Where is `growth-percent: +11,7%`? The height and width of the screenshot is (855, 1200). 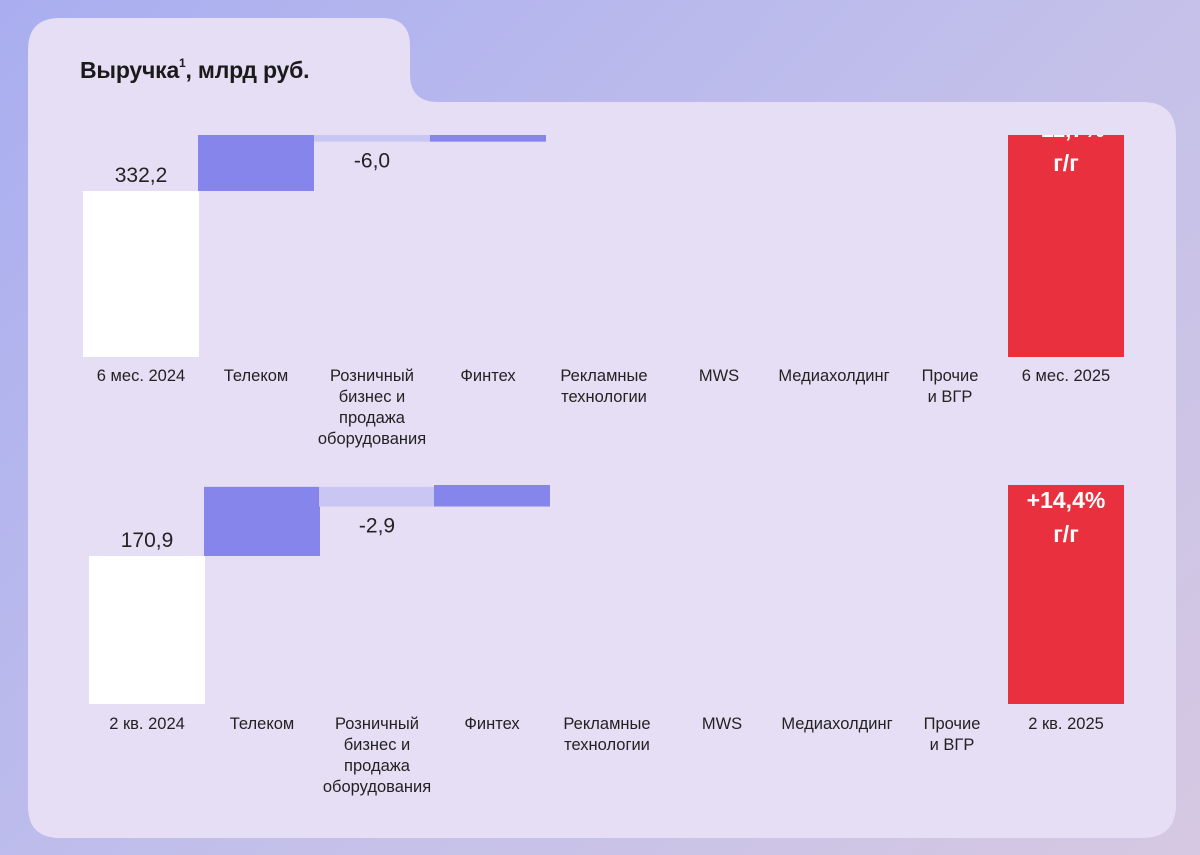 growth-percent: +11,7% is located at coordinates (1065, 138).